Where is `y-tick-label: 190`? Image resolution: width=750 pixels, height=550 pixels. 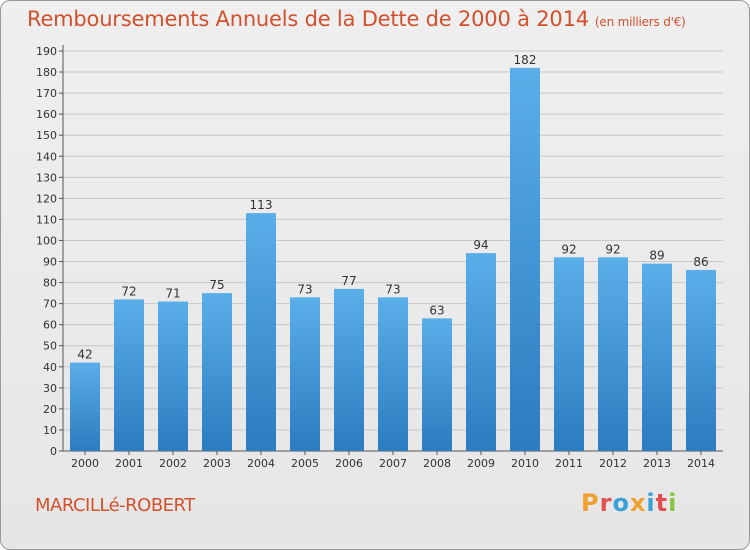 y-tick-label: 190 is located at coordinates (46, 51).